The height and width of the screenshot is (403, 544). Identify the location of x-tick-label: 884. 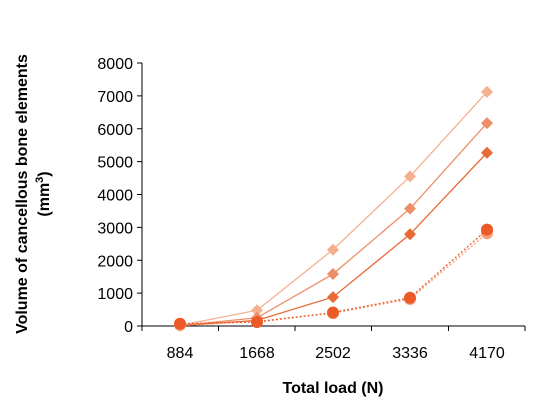
(180, 353).